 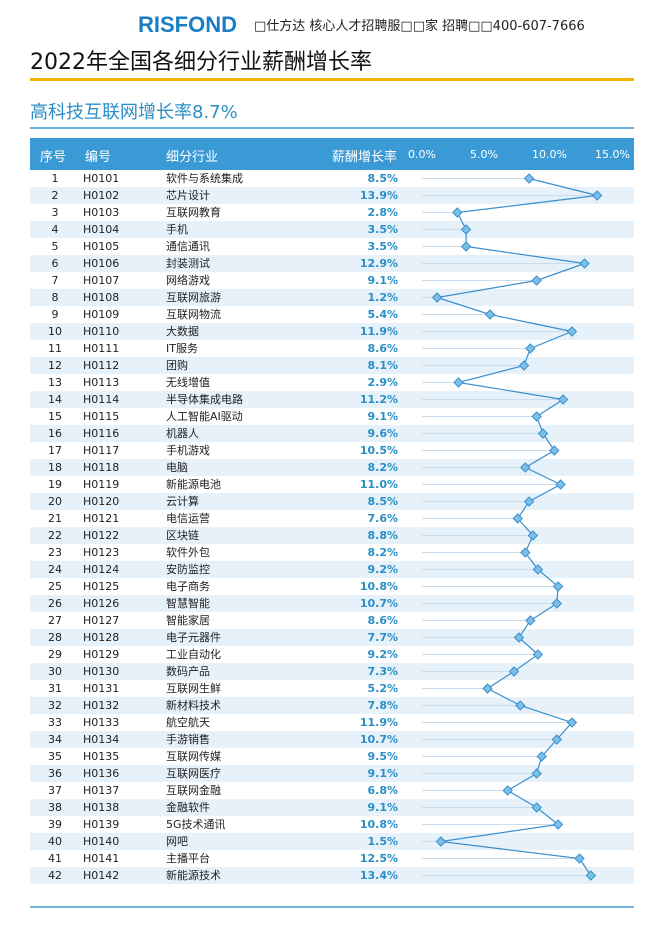 What do you see at coordinates (332, 154) in the screenshot?
I see `table-header: 序号 编号 细分行业 薪酬增长率 0.0% 5.0% 10.0% 15.0%` at bounding box center [332, 154].